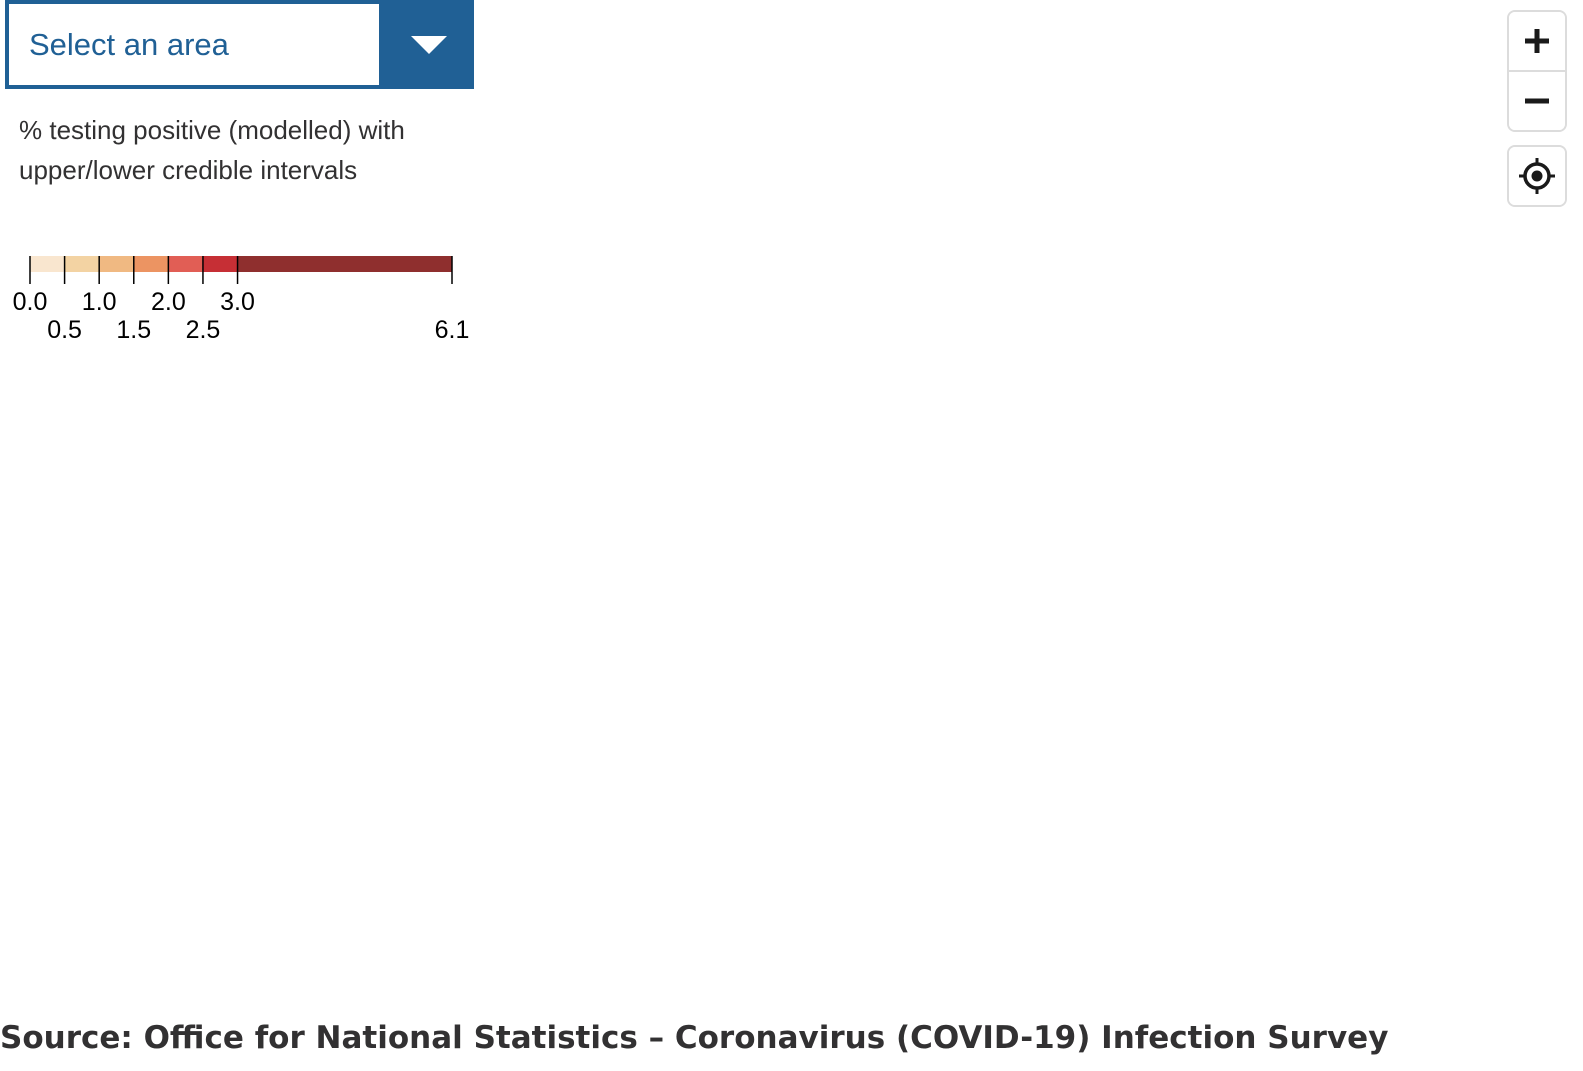  Describe the element at coordinates (133, 330) in the screenshot. I see `legend-tick-label: 1.5` at that location.